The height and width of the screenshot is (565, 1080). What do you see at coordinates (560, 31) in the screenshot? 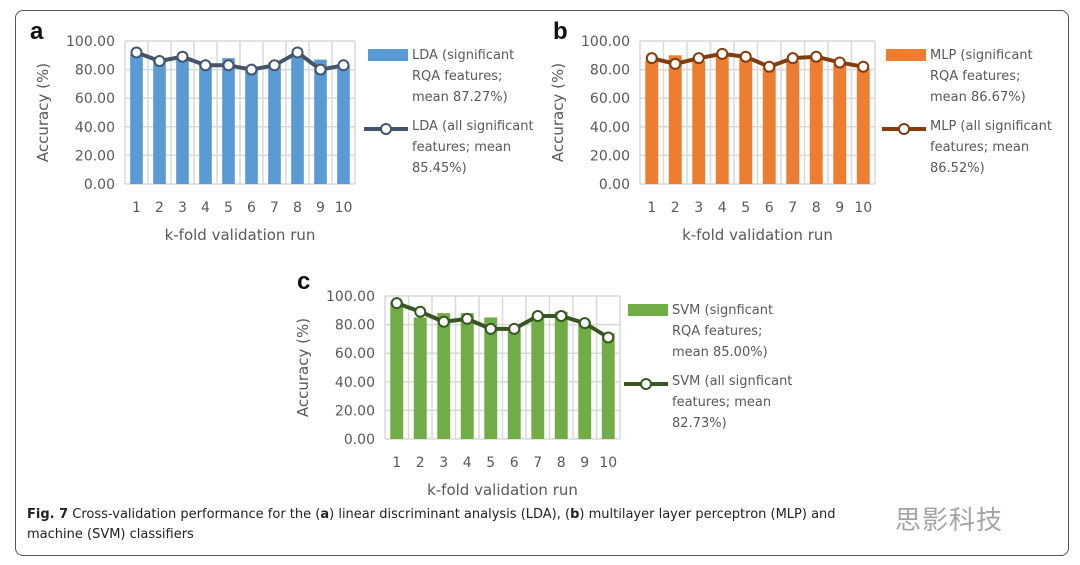
I see `panel-letter-b: b` at bounding box center [560, 31].